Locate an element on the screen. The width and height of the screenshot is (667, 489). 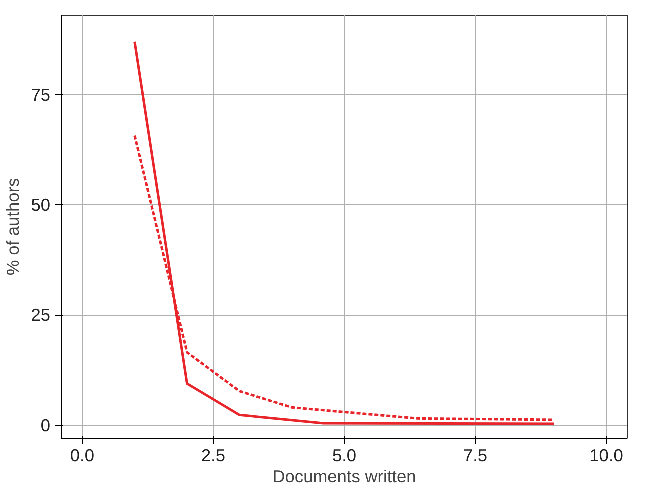
y-tick-label: 25 is located at coordinates (41, 315).